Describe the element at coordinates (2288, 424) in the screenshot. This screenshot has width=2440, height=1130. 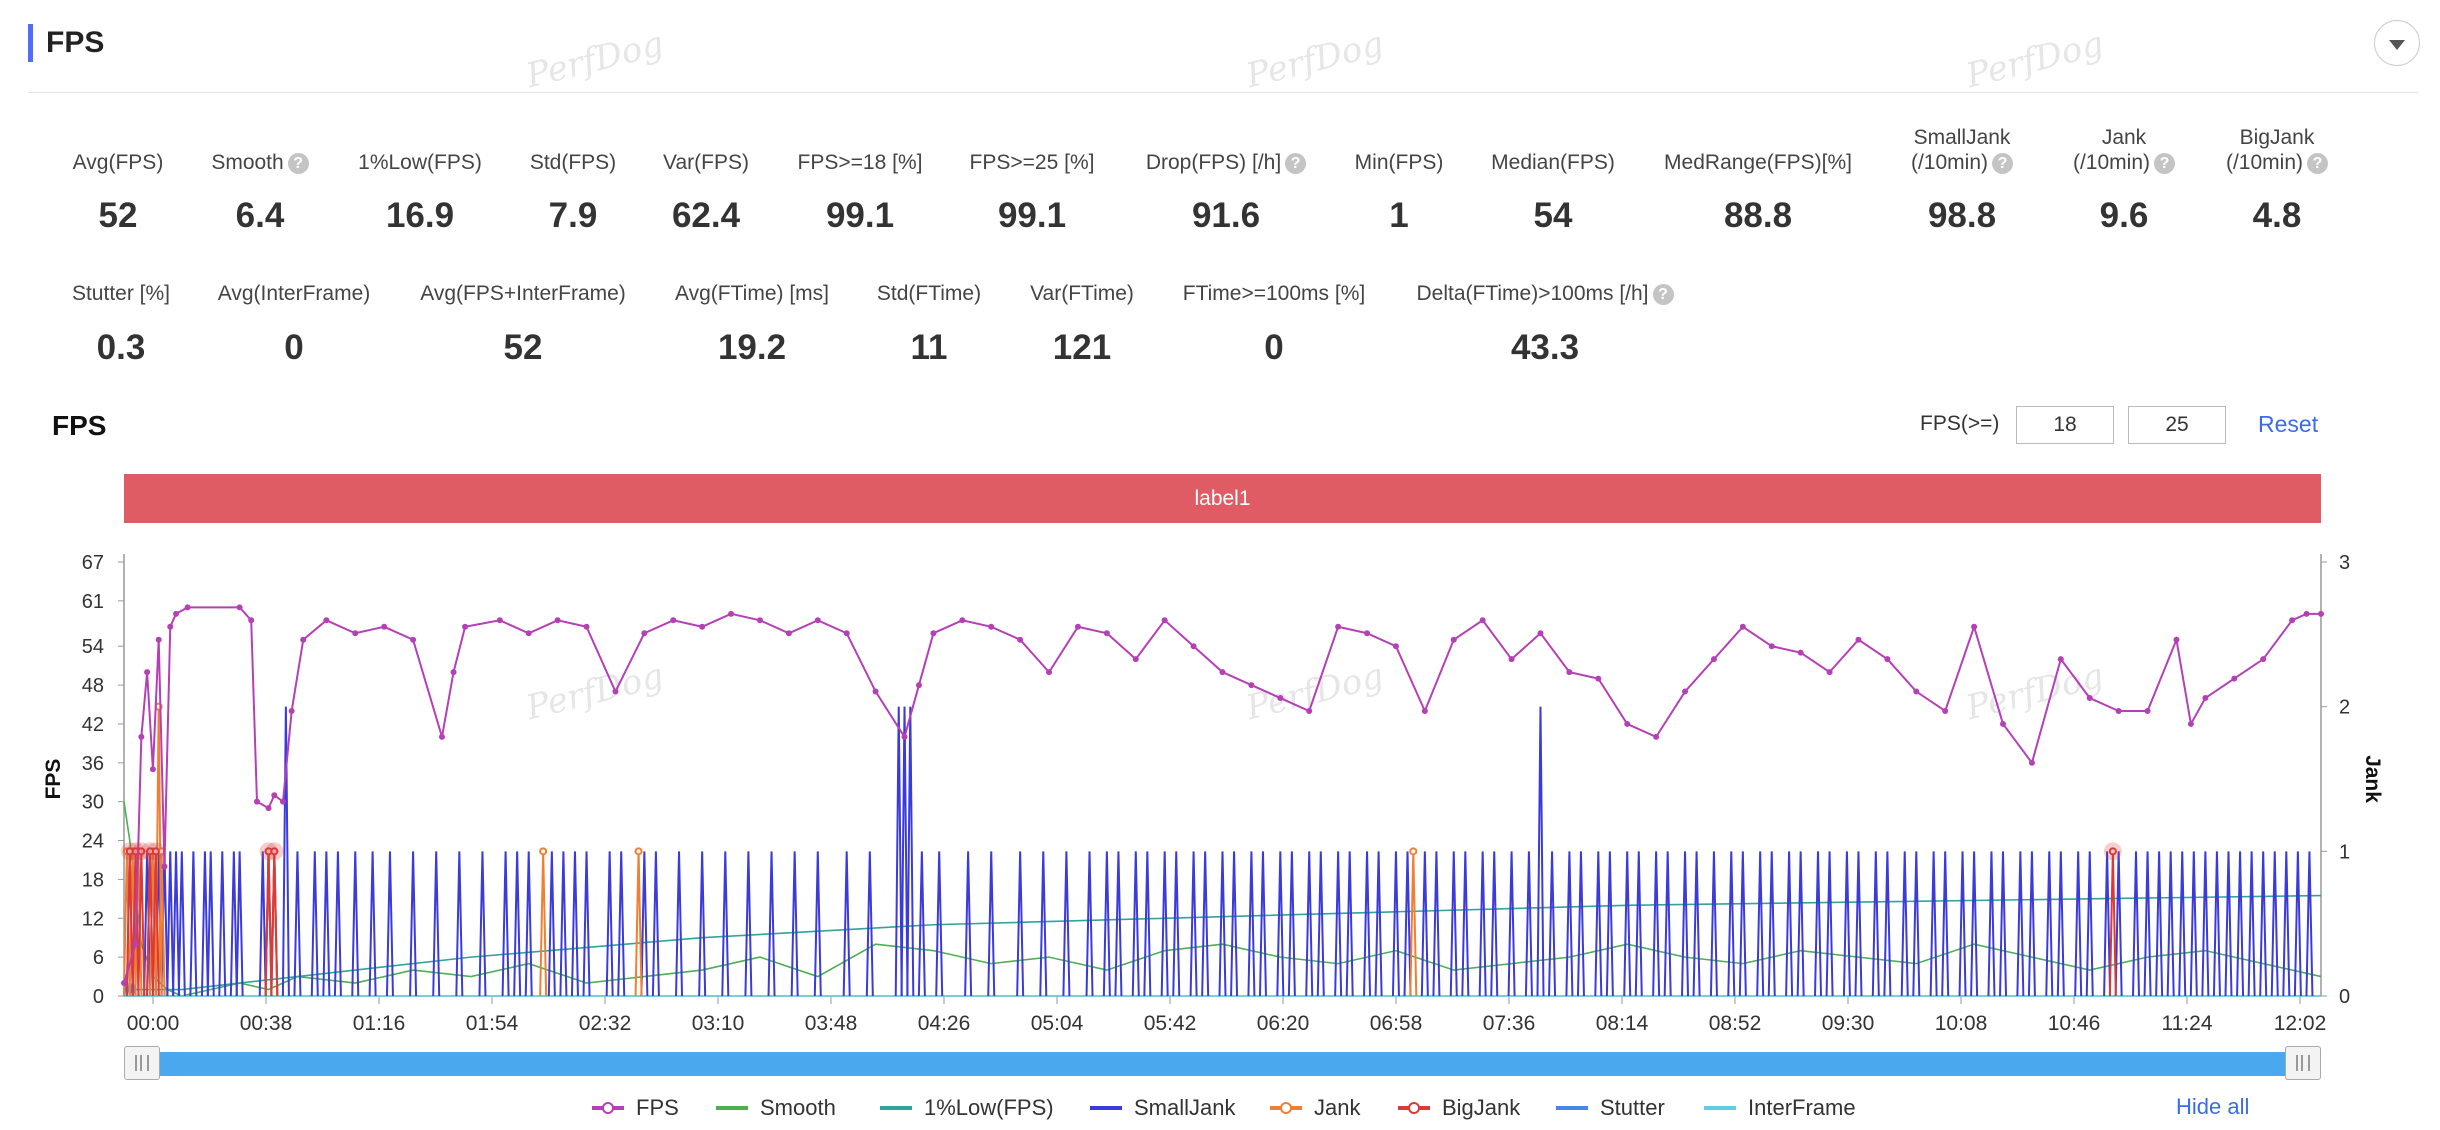
I see `reset-button: Reset` at that location.